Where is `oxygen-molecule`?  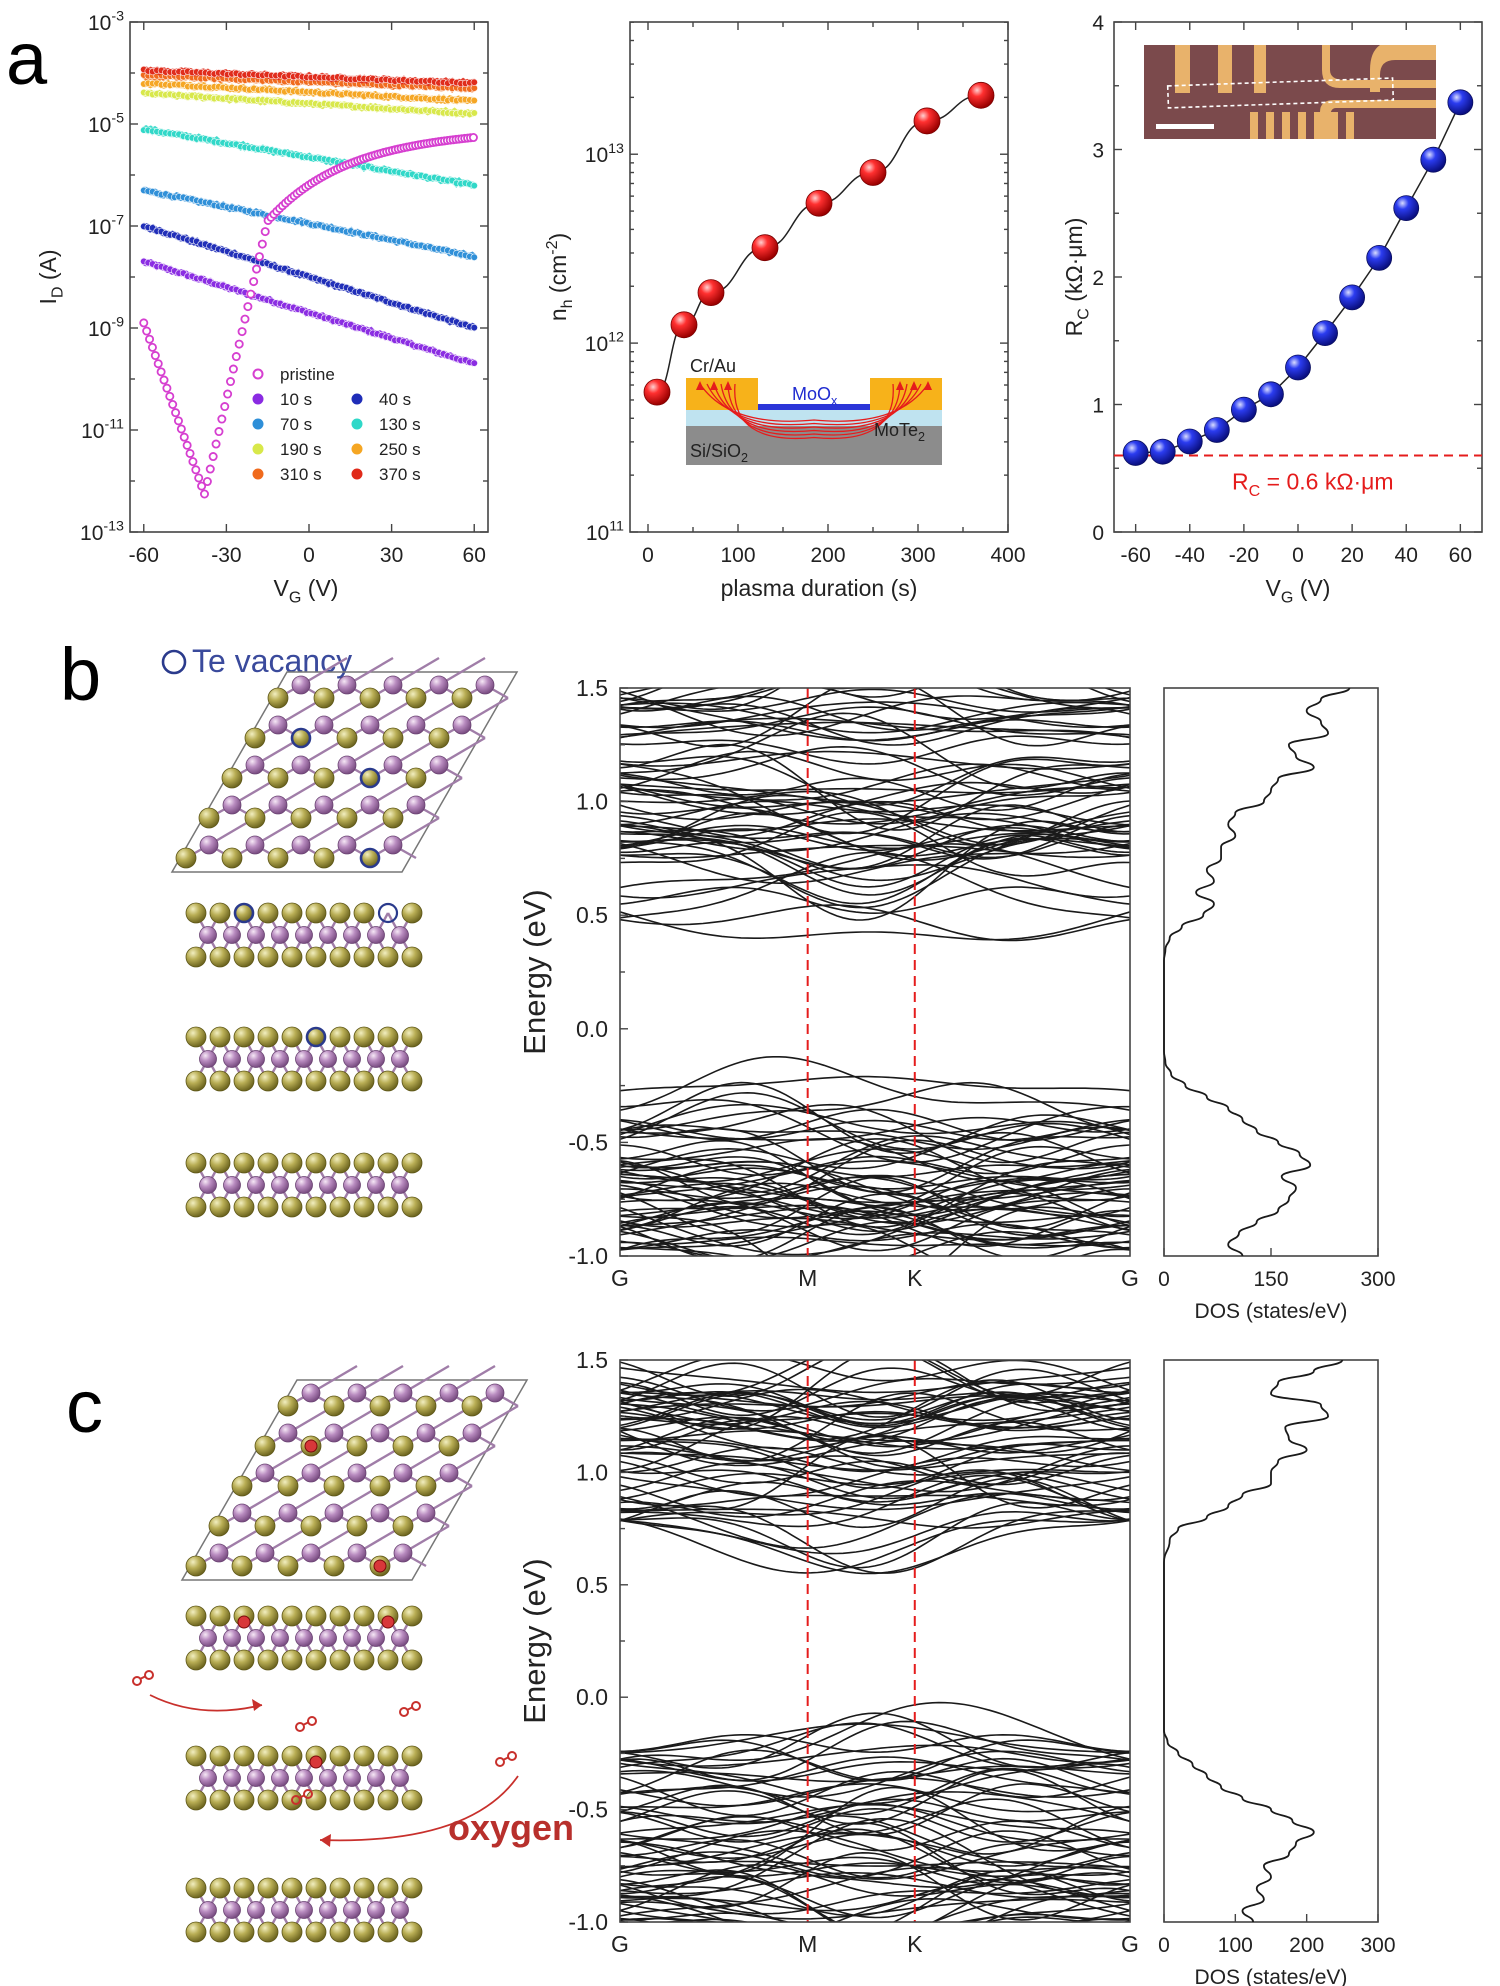 oxygen-molecule is located at coordinates (416, 1706).